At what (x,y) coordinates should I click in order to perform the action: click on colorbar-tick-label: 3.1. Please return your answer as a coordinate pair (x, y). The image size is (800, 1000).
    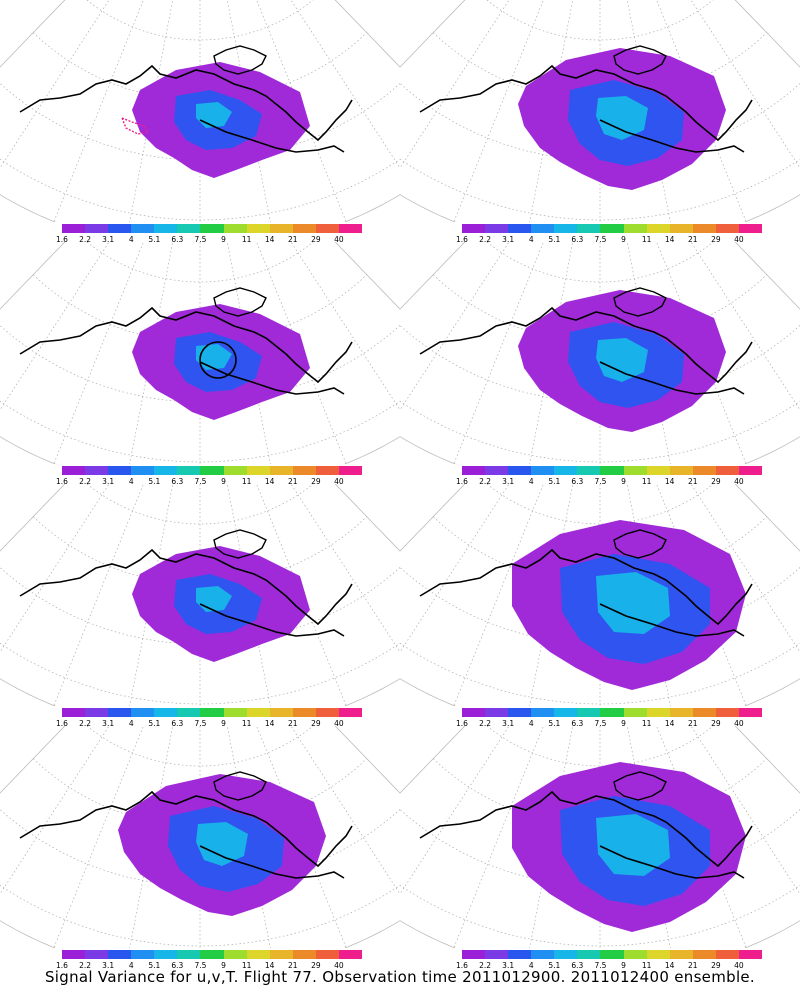
    Looking at the image, I should click on (108, 723).